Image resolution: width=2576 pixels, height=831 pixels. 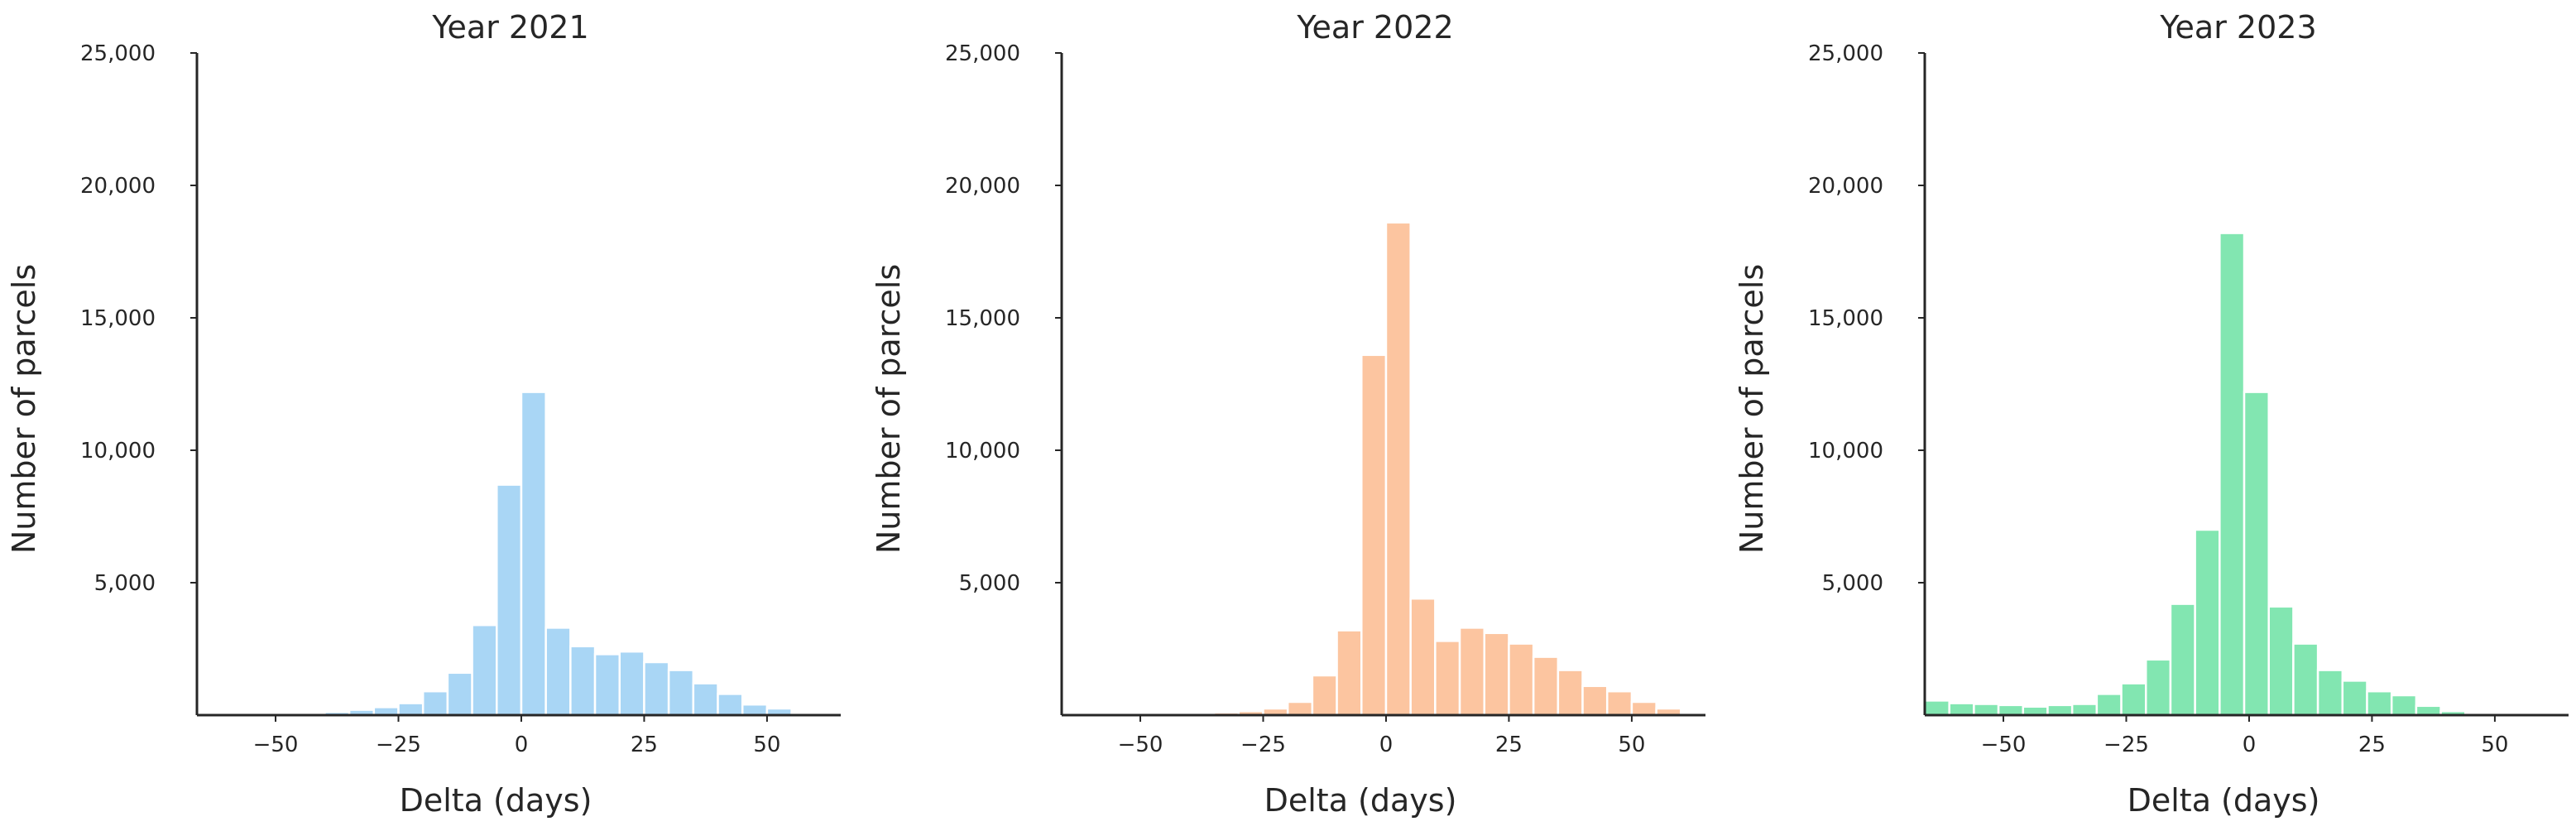 I want to click on chart-title: Year 2023, so click(x=2238, y=28).